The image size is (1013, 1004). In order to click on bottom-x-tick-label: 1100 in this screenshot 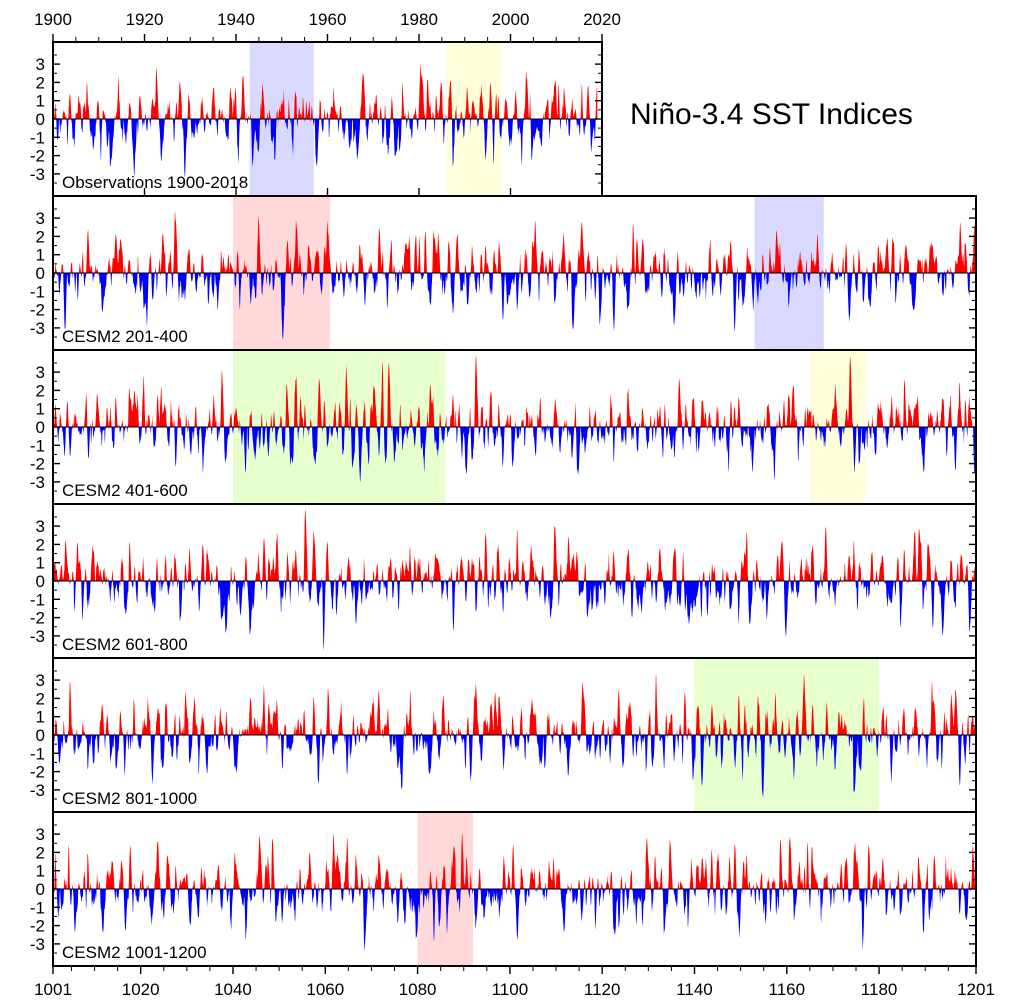, I will do `click(510, 989)`.